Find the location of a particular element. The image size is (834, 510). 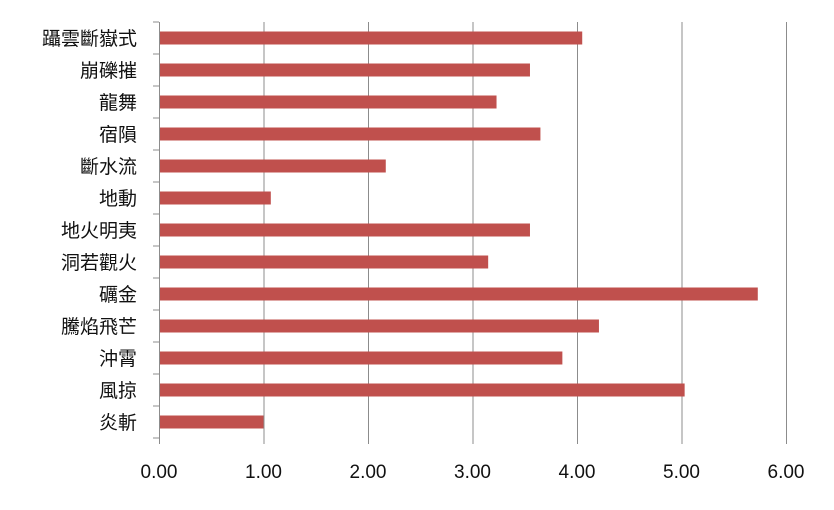

category-label: 躡雲斷嶽式 is located at coordinates (89, 39).